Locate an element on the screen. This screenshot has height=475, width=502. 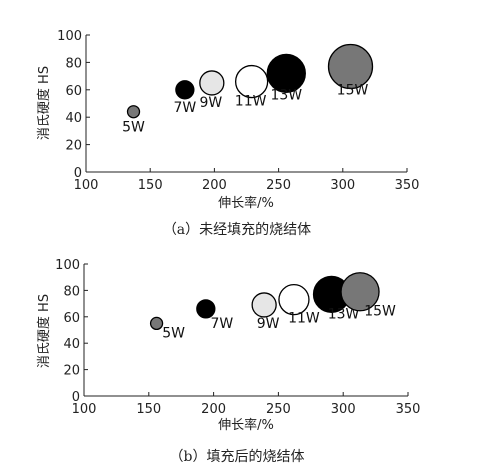
chart-a-ytick-label: 100 is located at coordinates (69, 36).